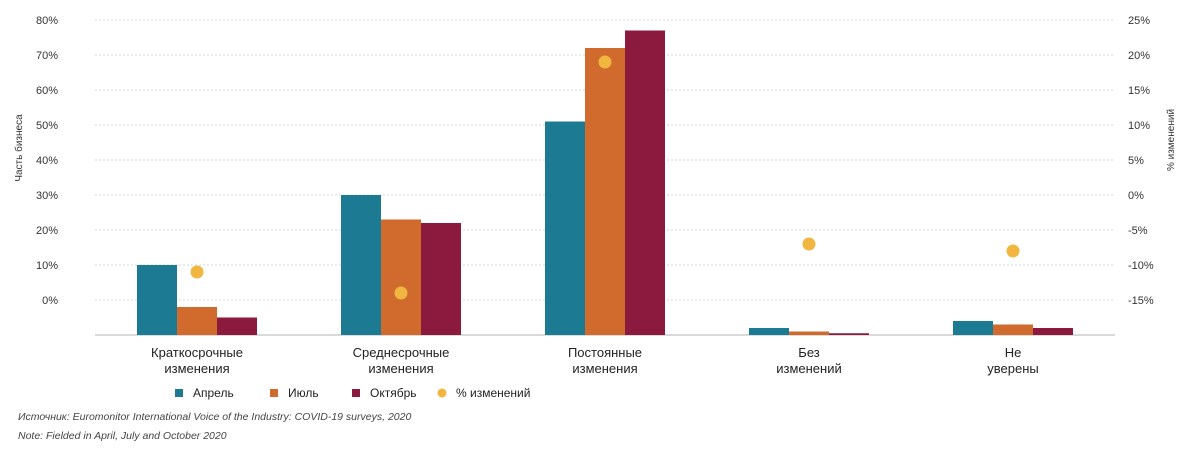 The image size is (1200, 458). What do you see at coordinates (605, 352) in the screenshot?
I see `category-label: Постоянные` at bounding box center [605, 352].